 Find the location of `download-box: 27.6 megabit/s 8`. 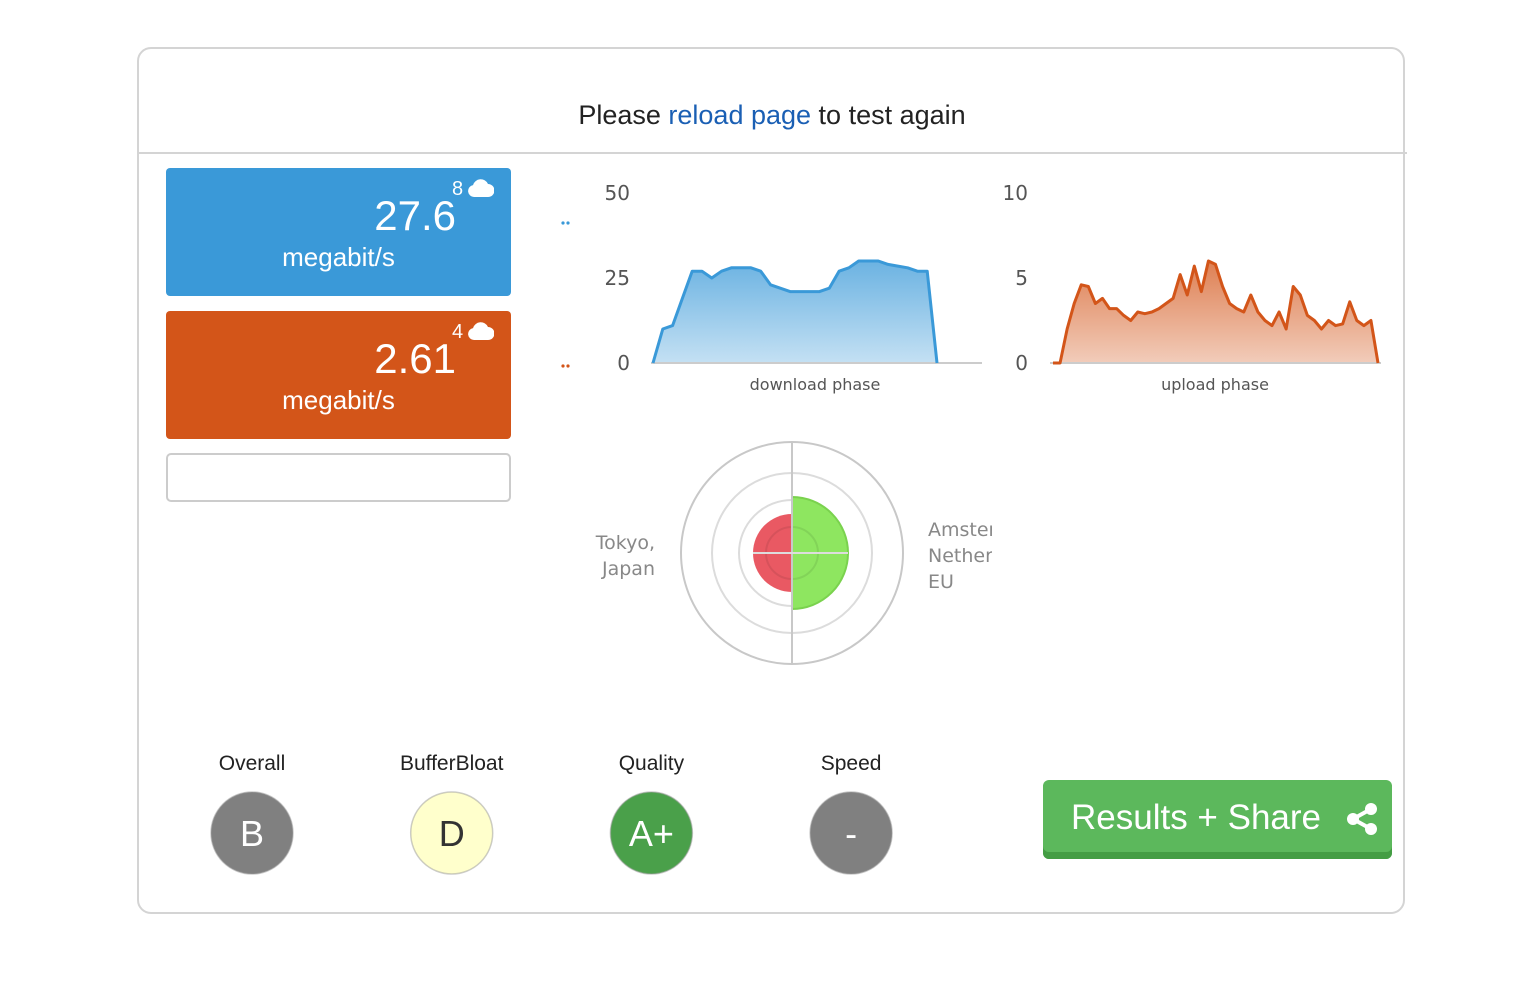

download-box: 27.6 megabit/s 8 is located at coordinates (369, 232).